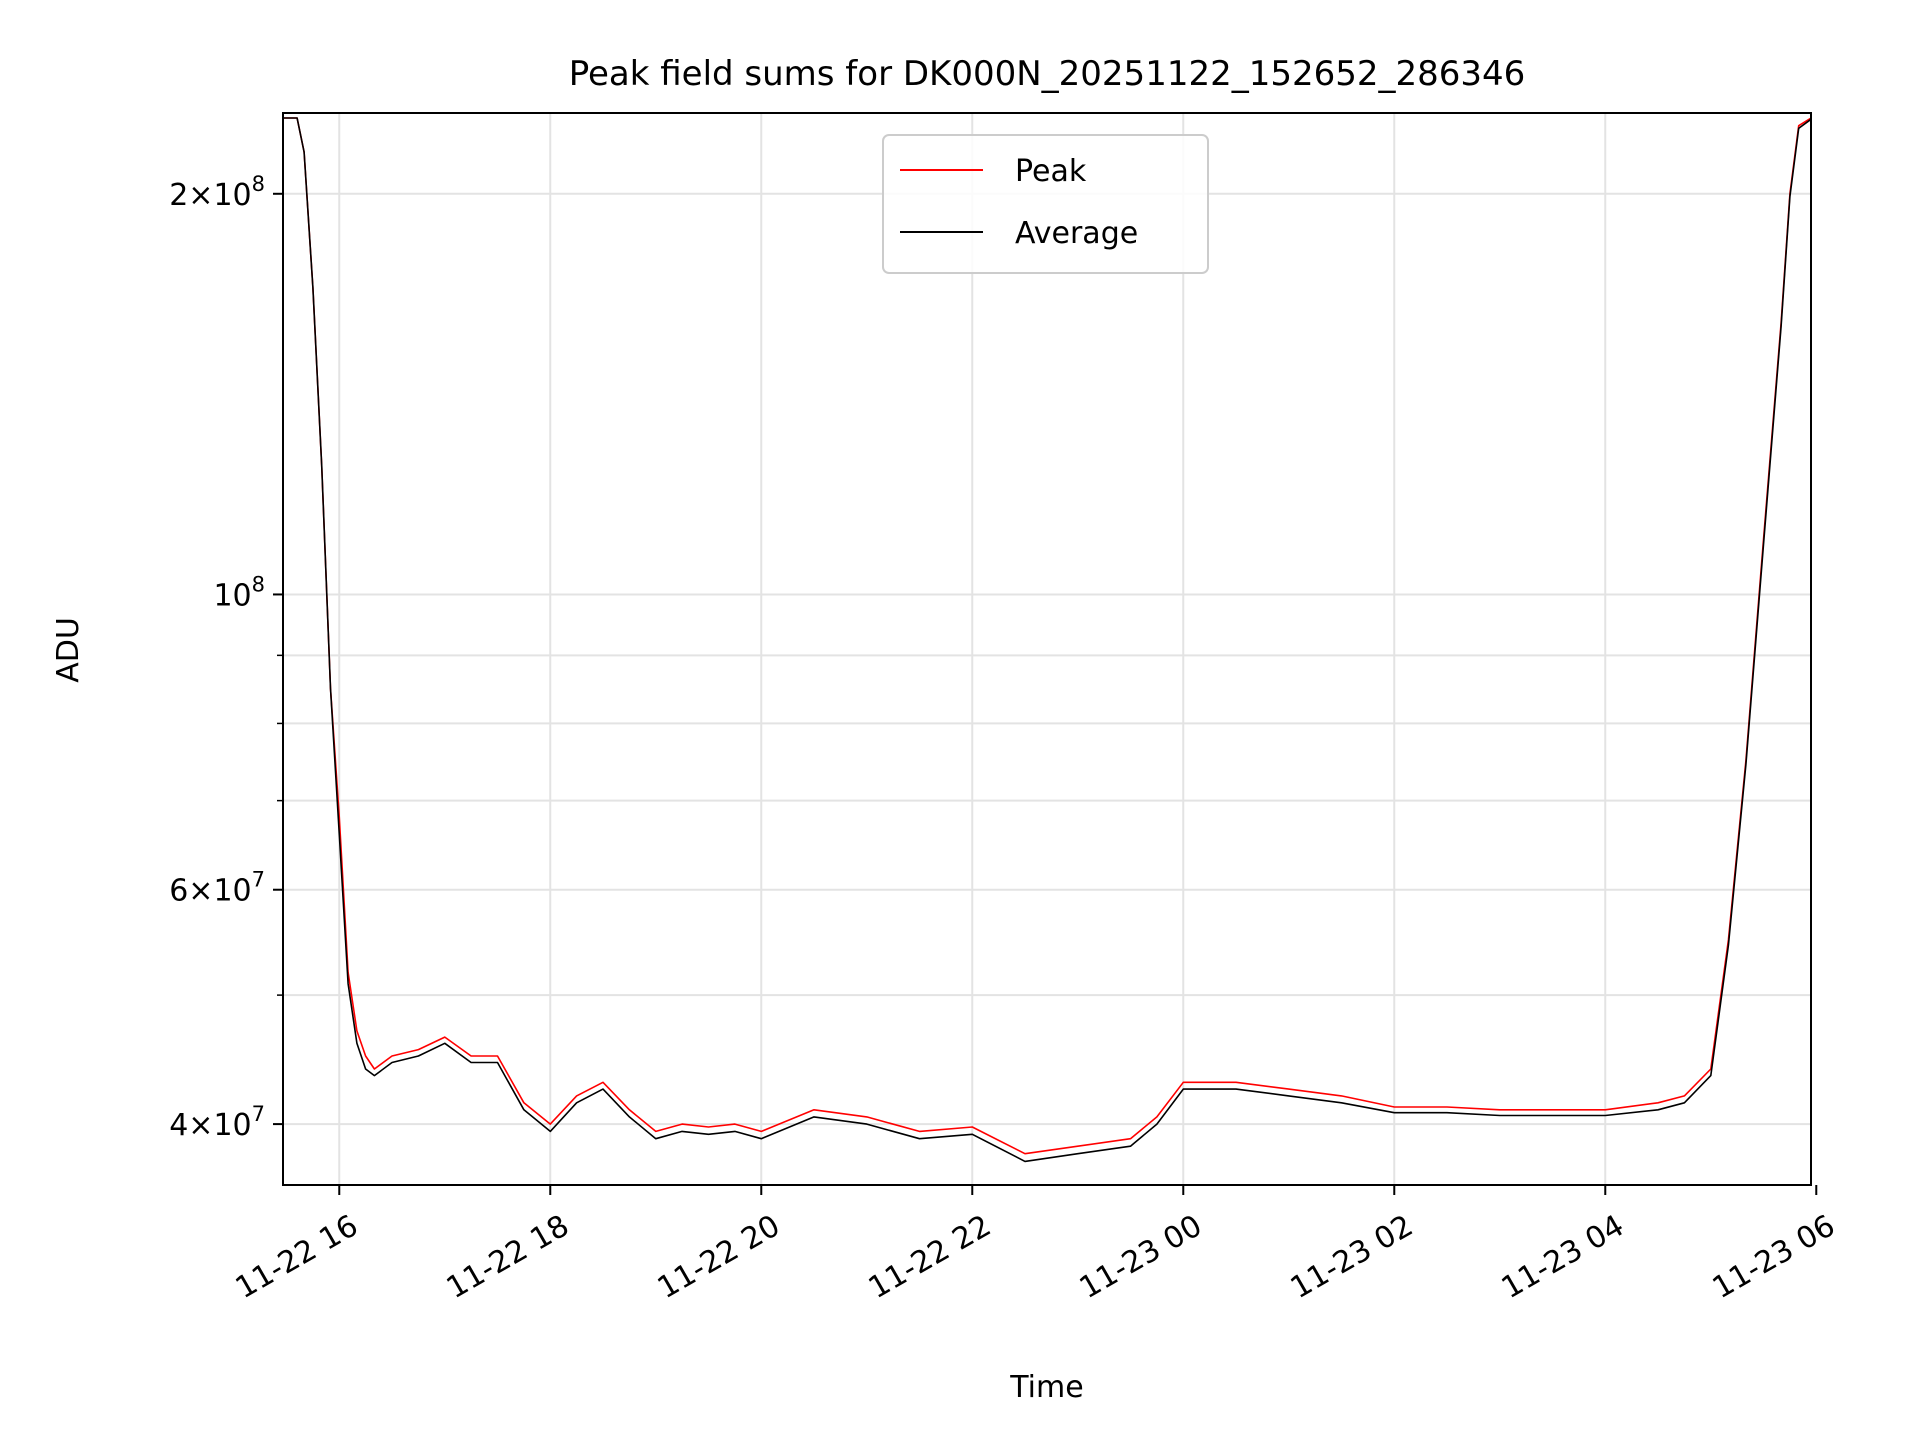  What do you see at coordinates (217, 192) in the screenshot?
I see `y-tick-label: 2×108` at bounding box center [217, 192].